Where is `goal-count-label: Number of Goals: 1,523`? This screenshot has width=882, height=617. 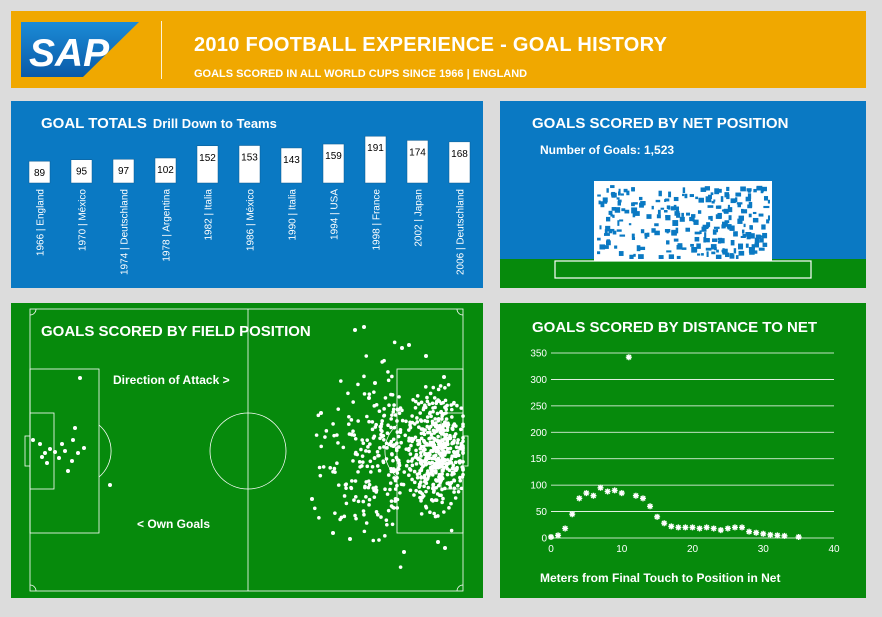
goal-count-label: Number of Goals: 1,523 is located at coordinates (607, 150).